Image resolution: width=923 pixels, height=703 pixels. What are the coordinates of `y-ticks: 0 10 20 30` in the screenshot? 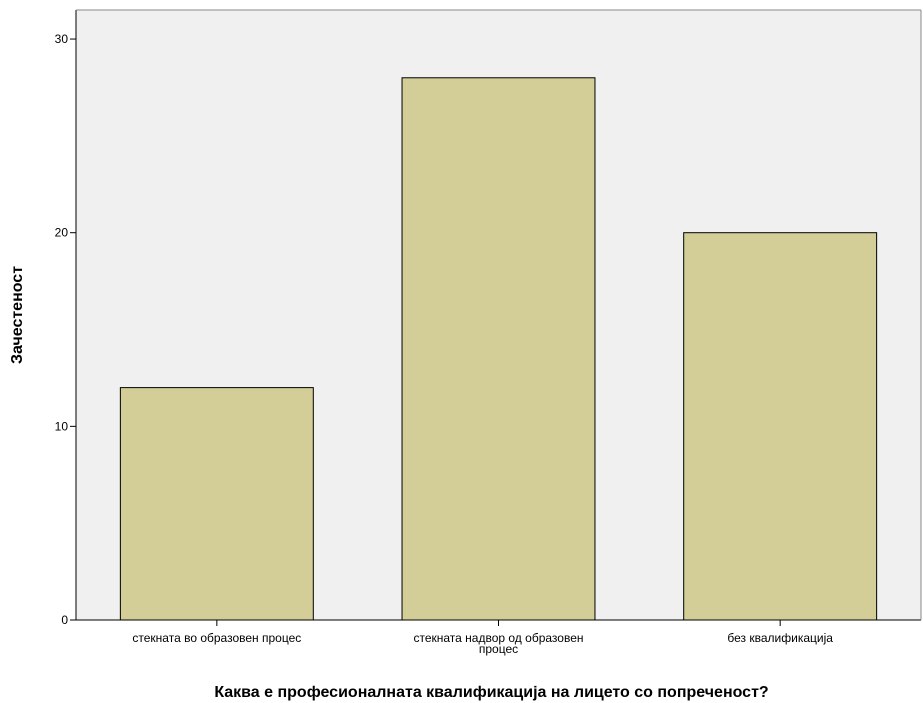 It's located at (65, 329).